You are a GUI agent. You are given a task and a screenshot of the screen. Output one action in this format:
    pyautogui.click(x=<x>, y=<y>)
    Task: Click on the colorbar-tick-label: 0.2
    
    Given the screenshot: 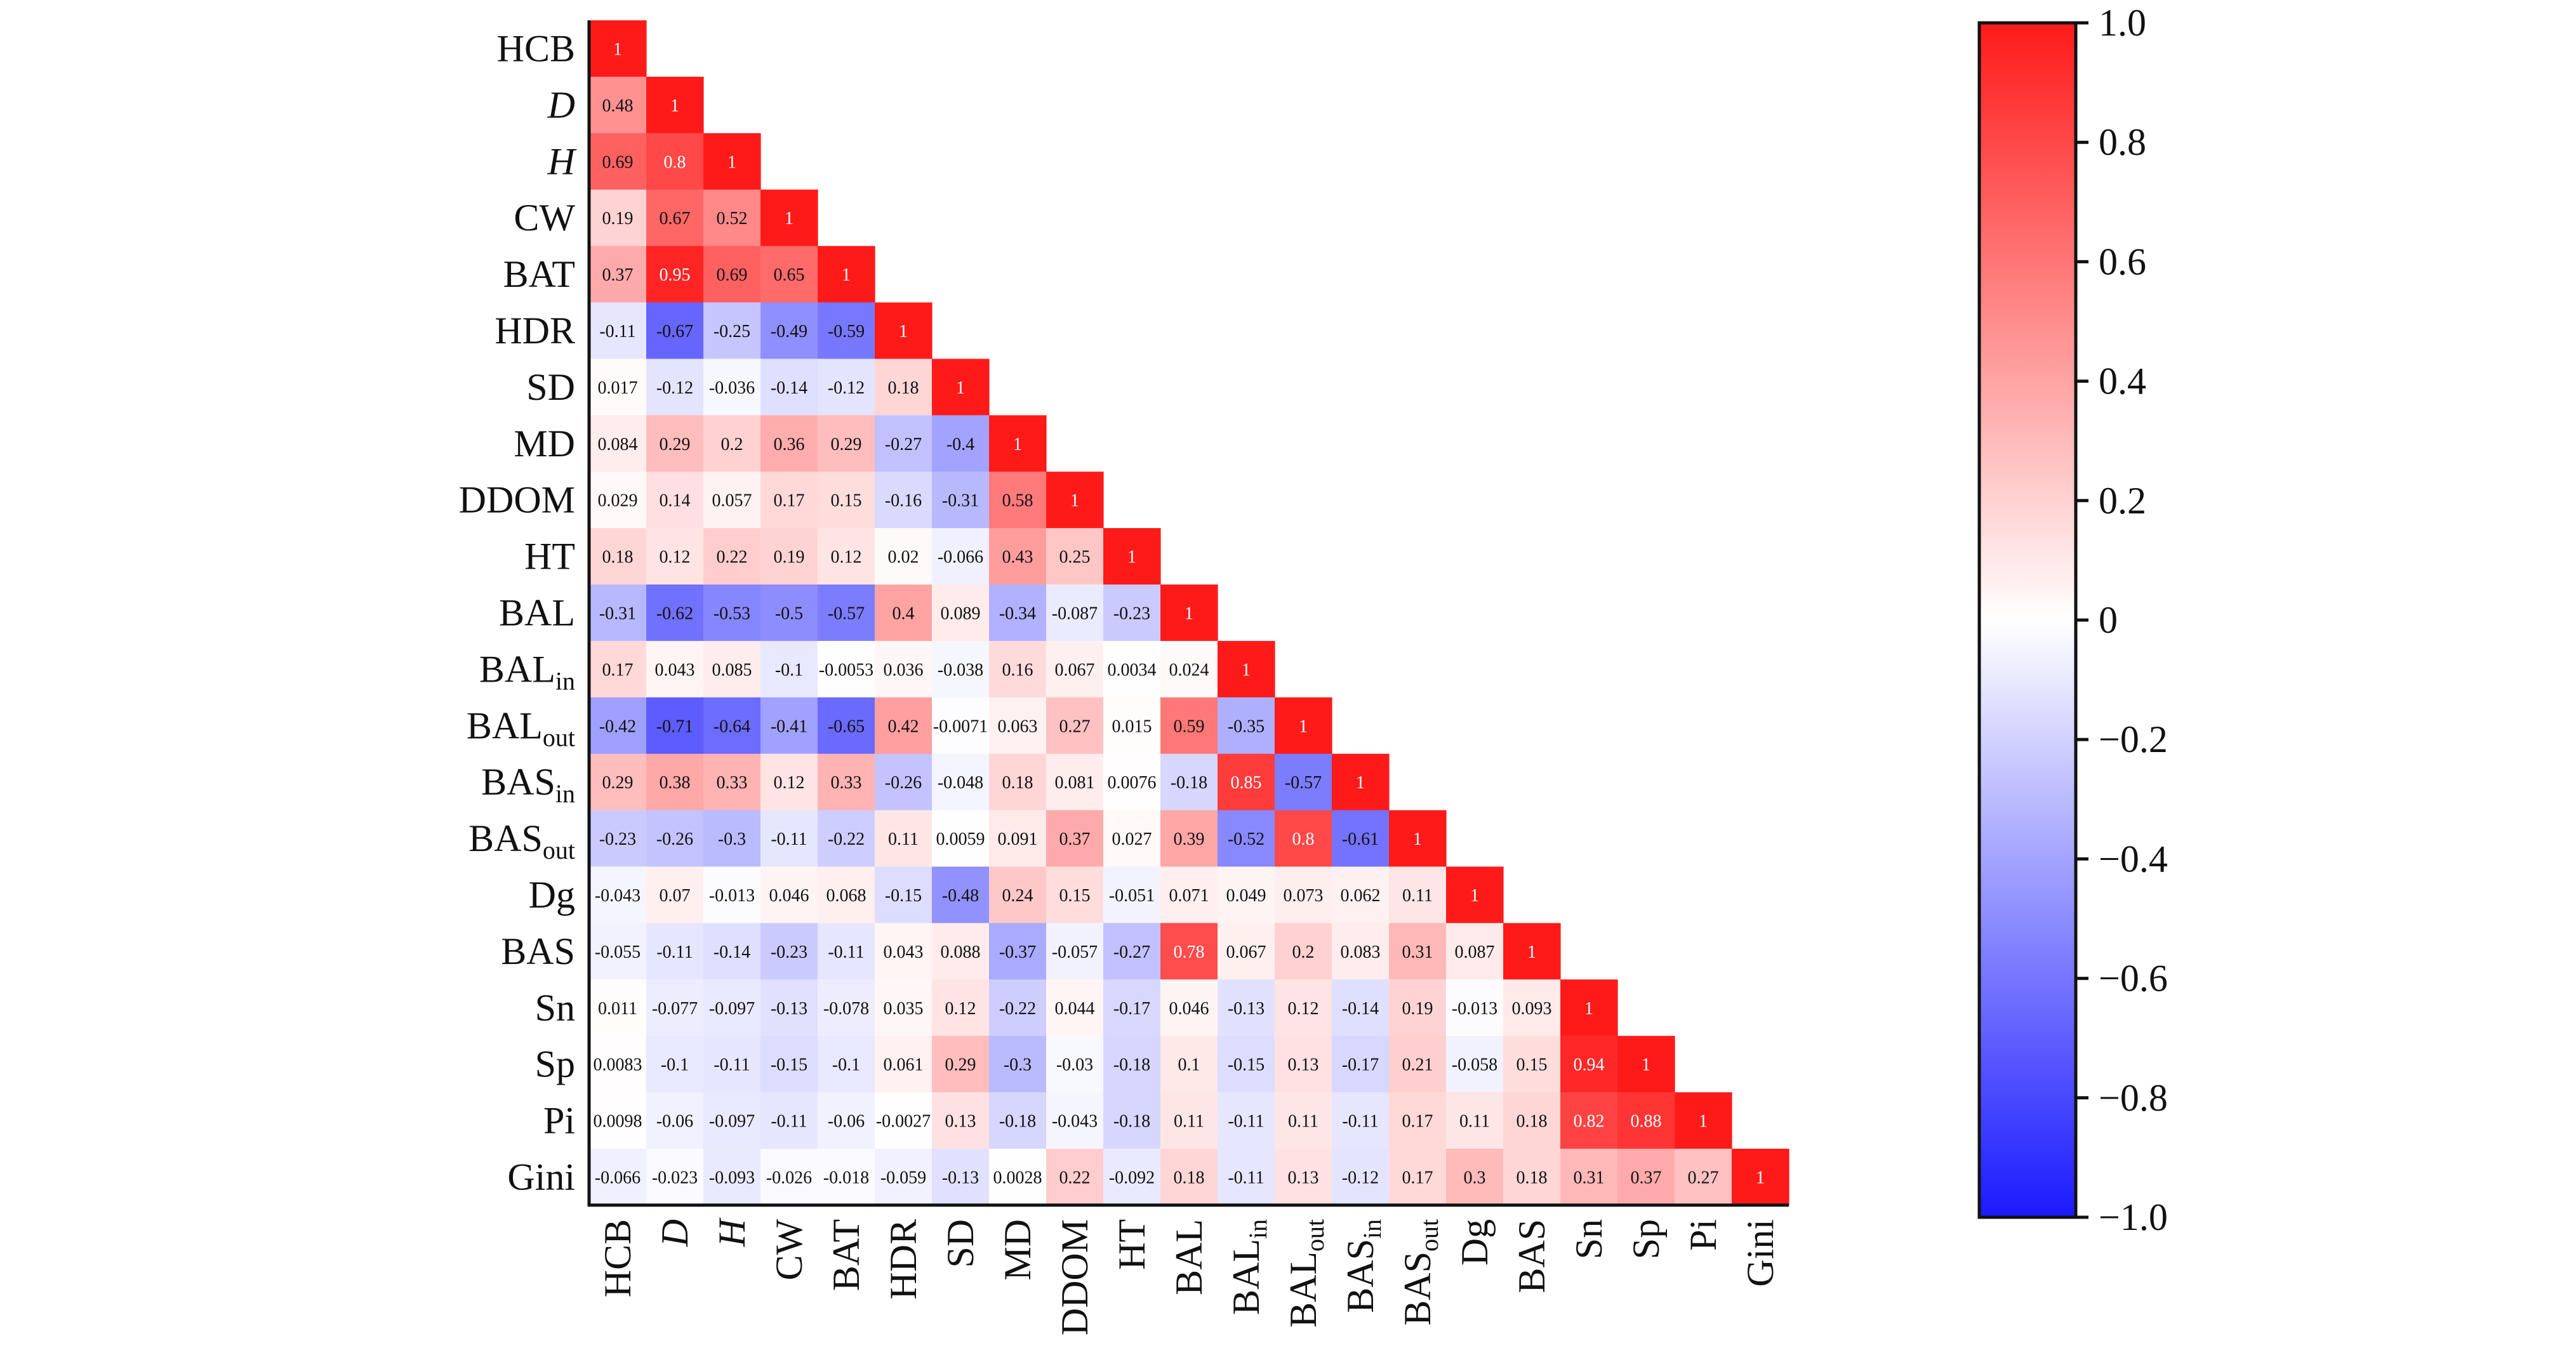 What is the action you would take?
    pyautogui.click(x=2122, y=501)
    